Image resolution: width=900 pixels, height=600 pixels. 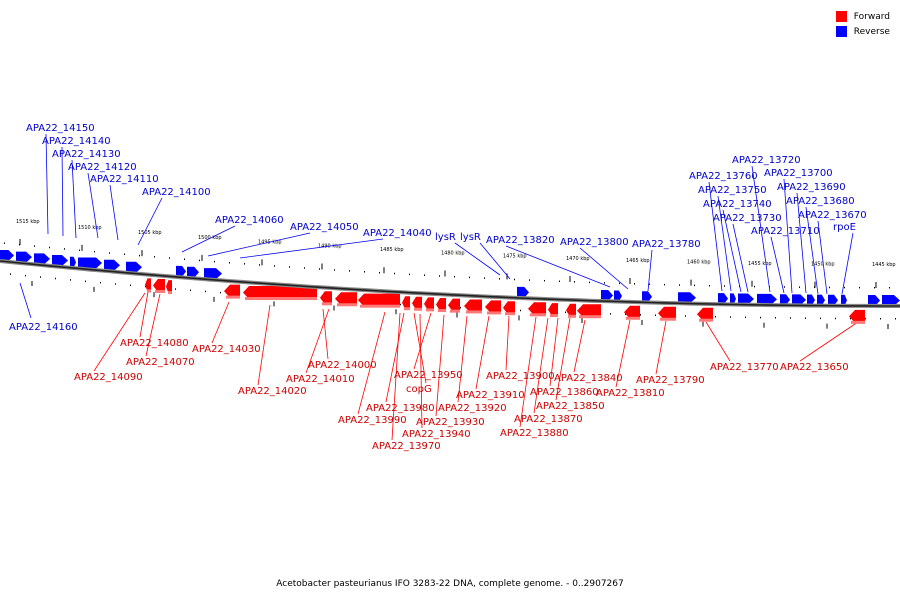 What do you see at coordinates (862, 31) in the screenshot?
I see `legend-reverse: Reverse` at bounding box center [862, 31].